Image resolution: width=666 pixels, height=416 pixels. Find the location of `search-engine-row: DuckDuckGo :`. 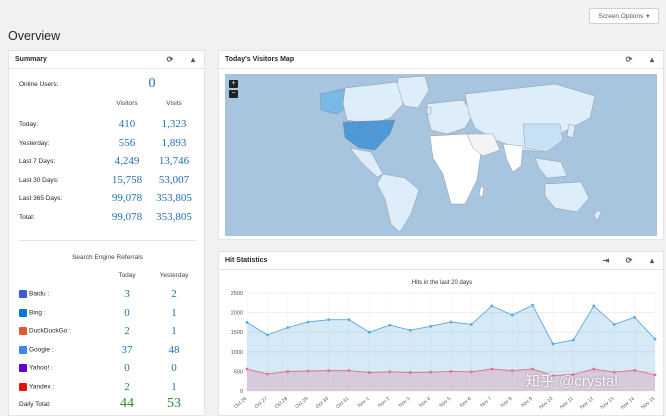

search-engine-row: DuckDuckGo : is located at coordinates (45, 331).